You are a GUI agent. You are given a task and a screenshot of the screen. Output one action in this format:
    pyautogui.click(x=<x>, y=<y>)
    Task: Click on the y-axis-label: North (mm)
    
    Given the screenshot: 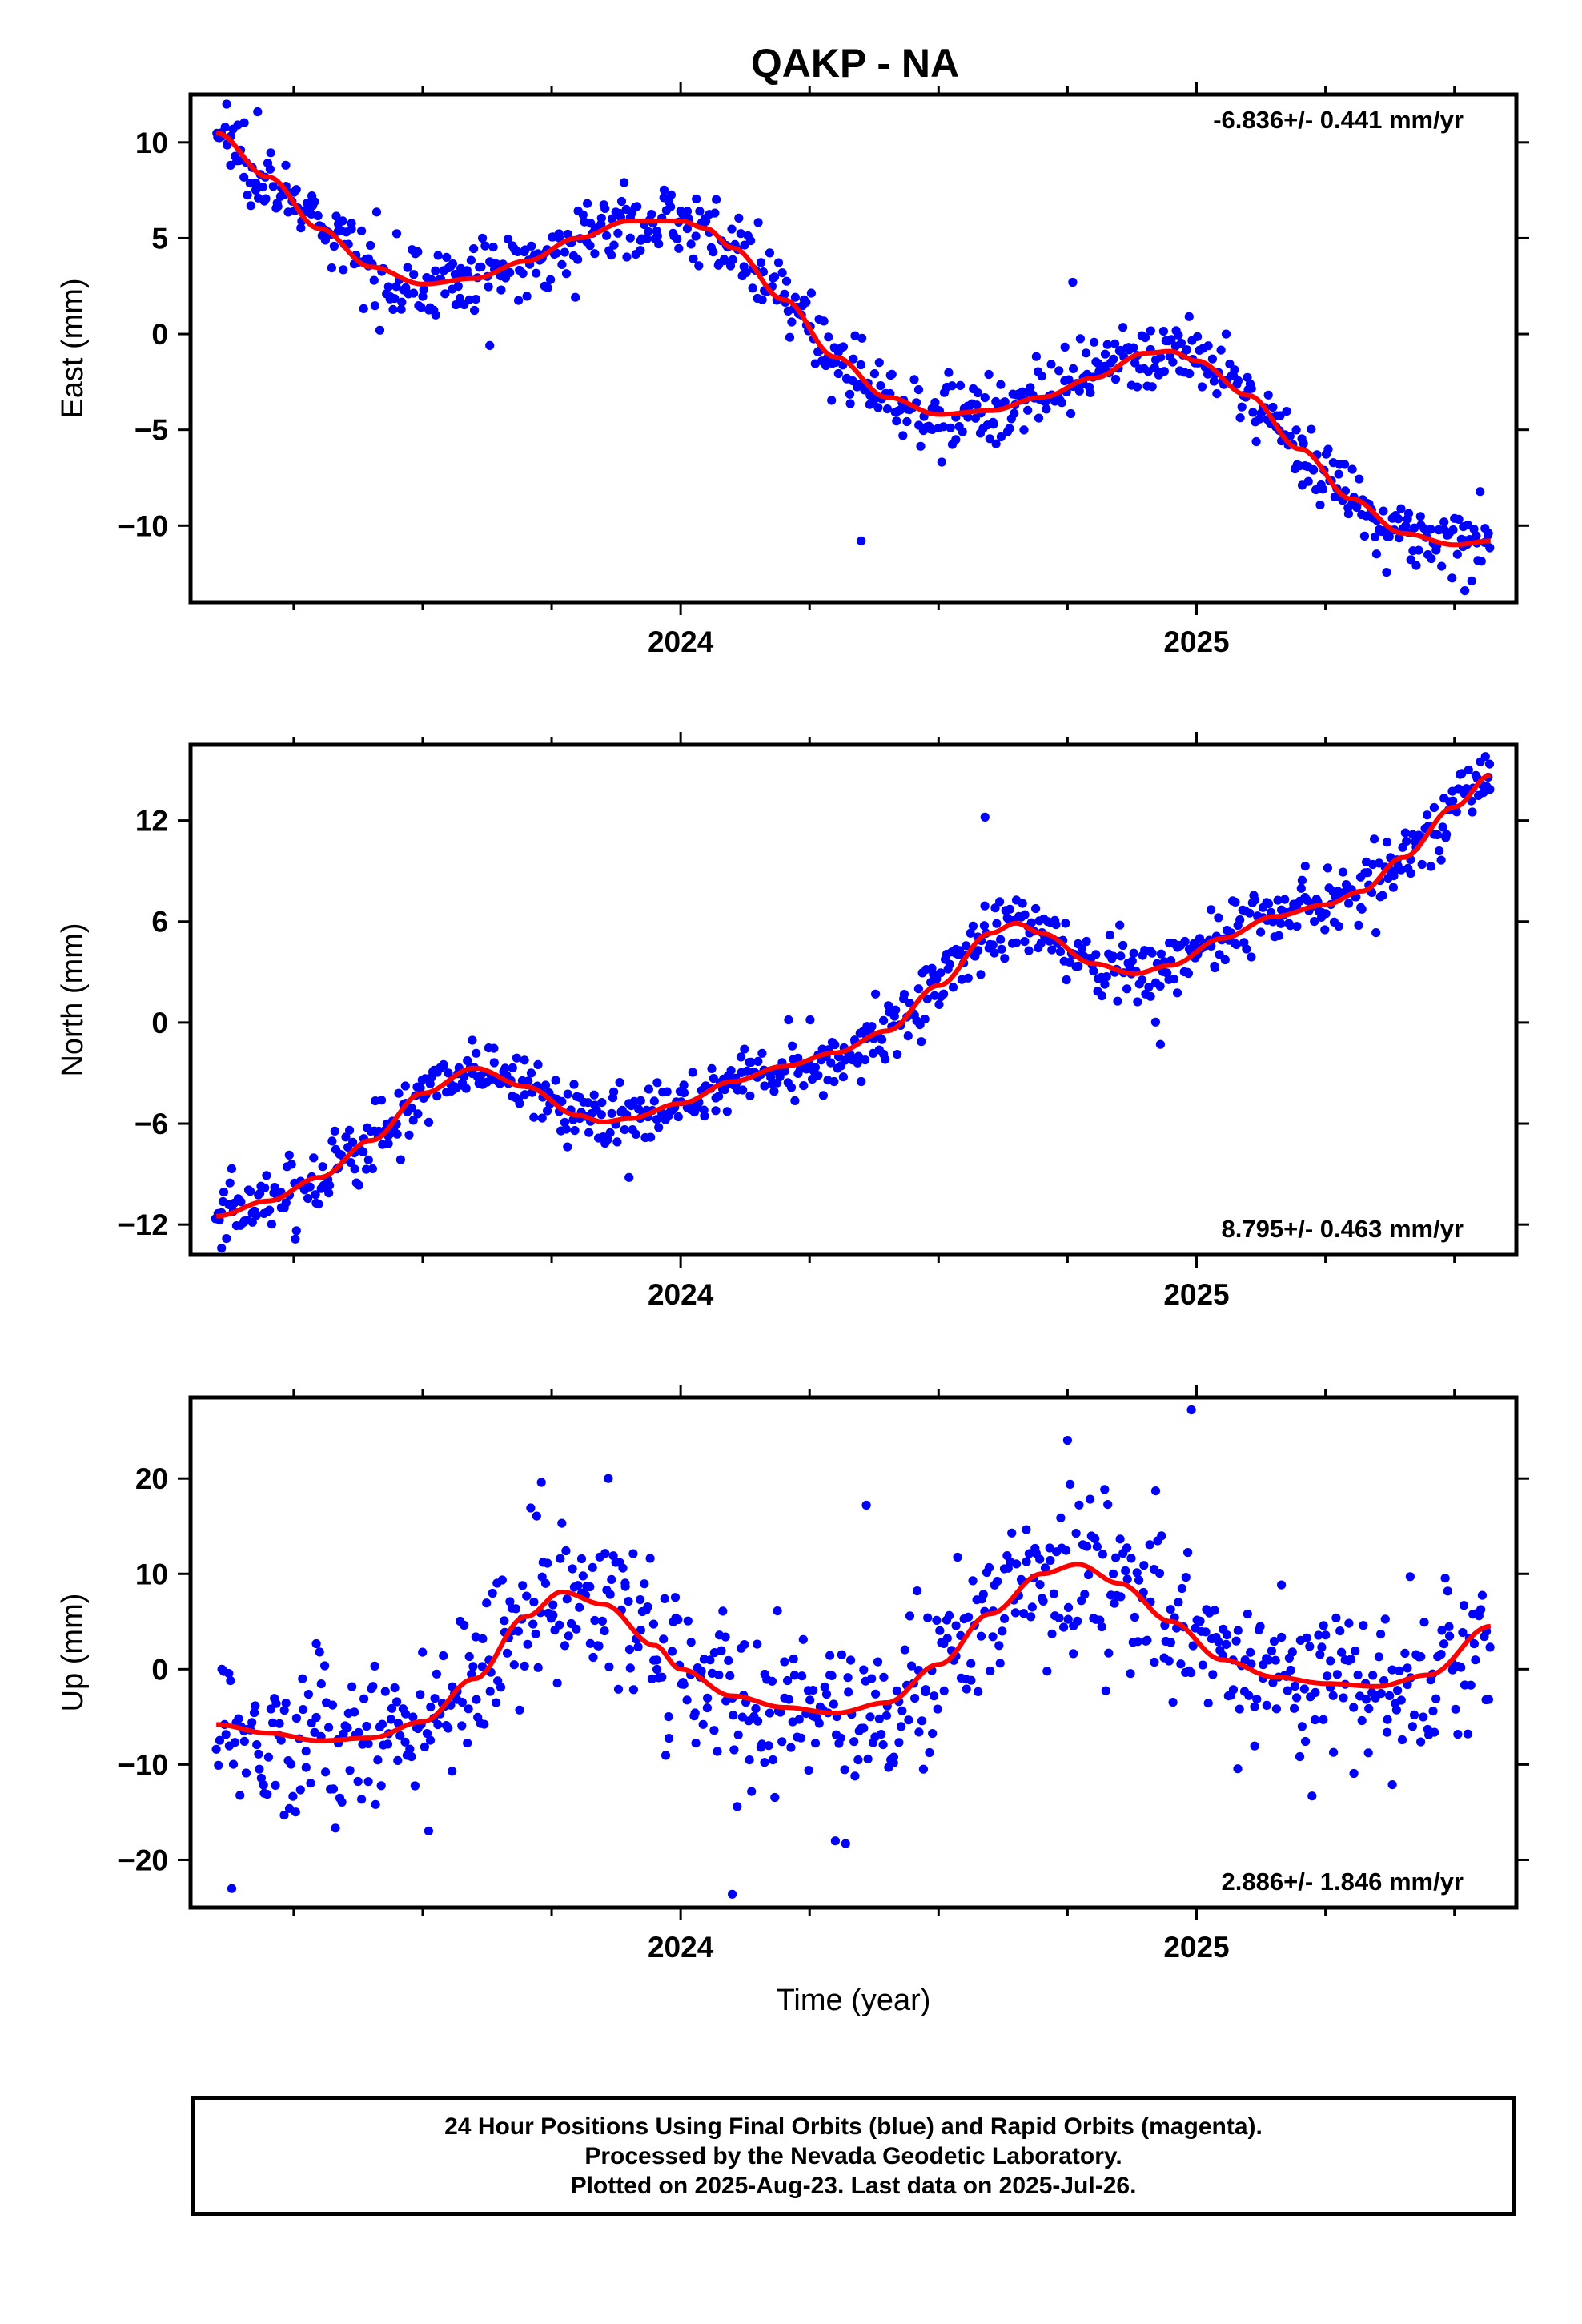 What is the action you would take?
    pyautogui.click(x=73, y=1000)
    